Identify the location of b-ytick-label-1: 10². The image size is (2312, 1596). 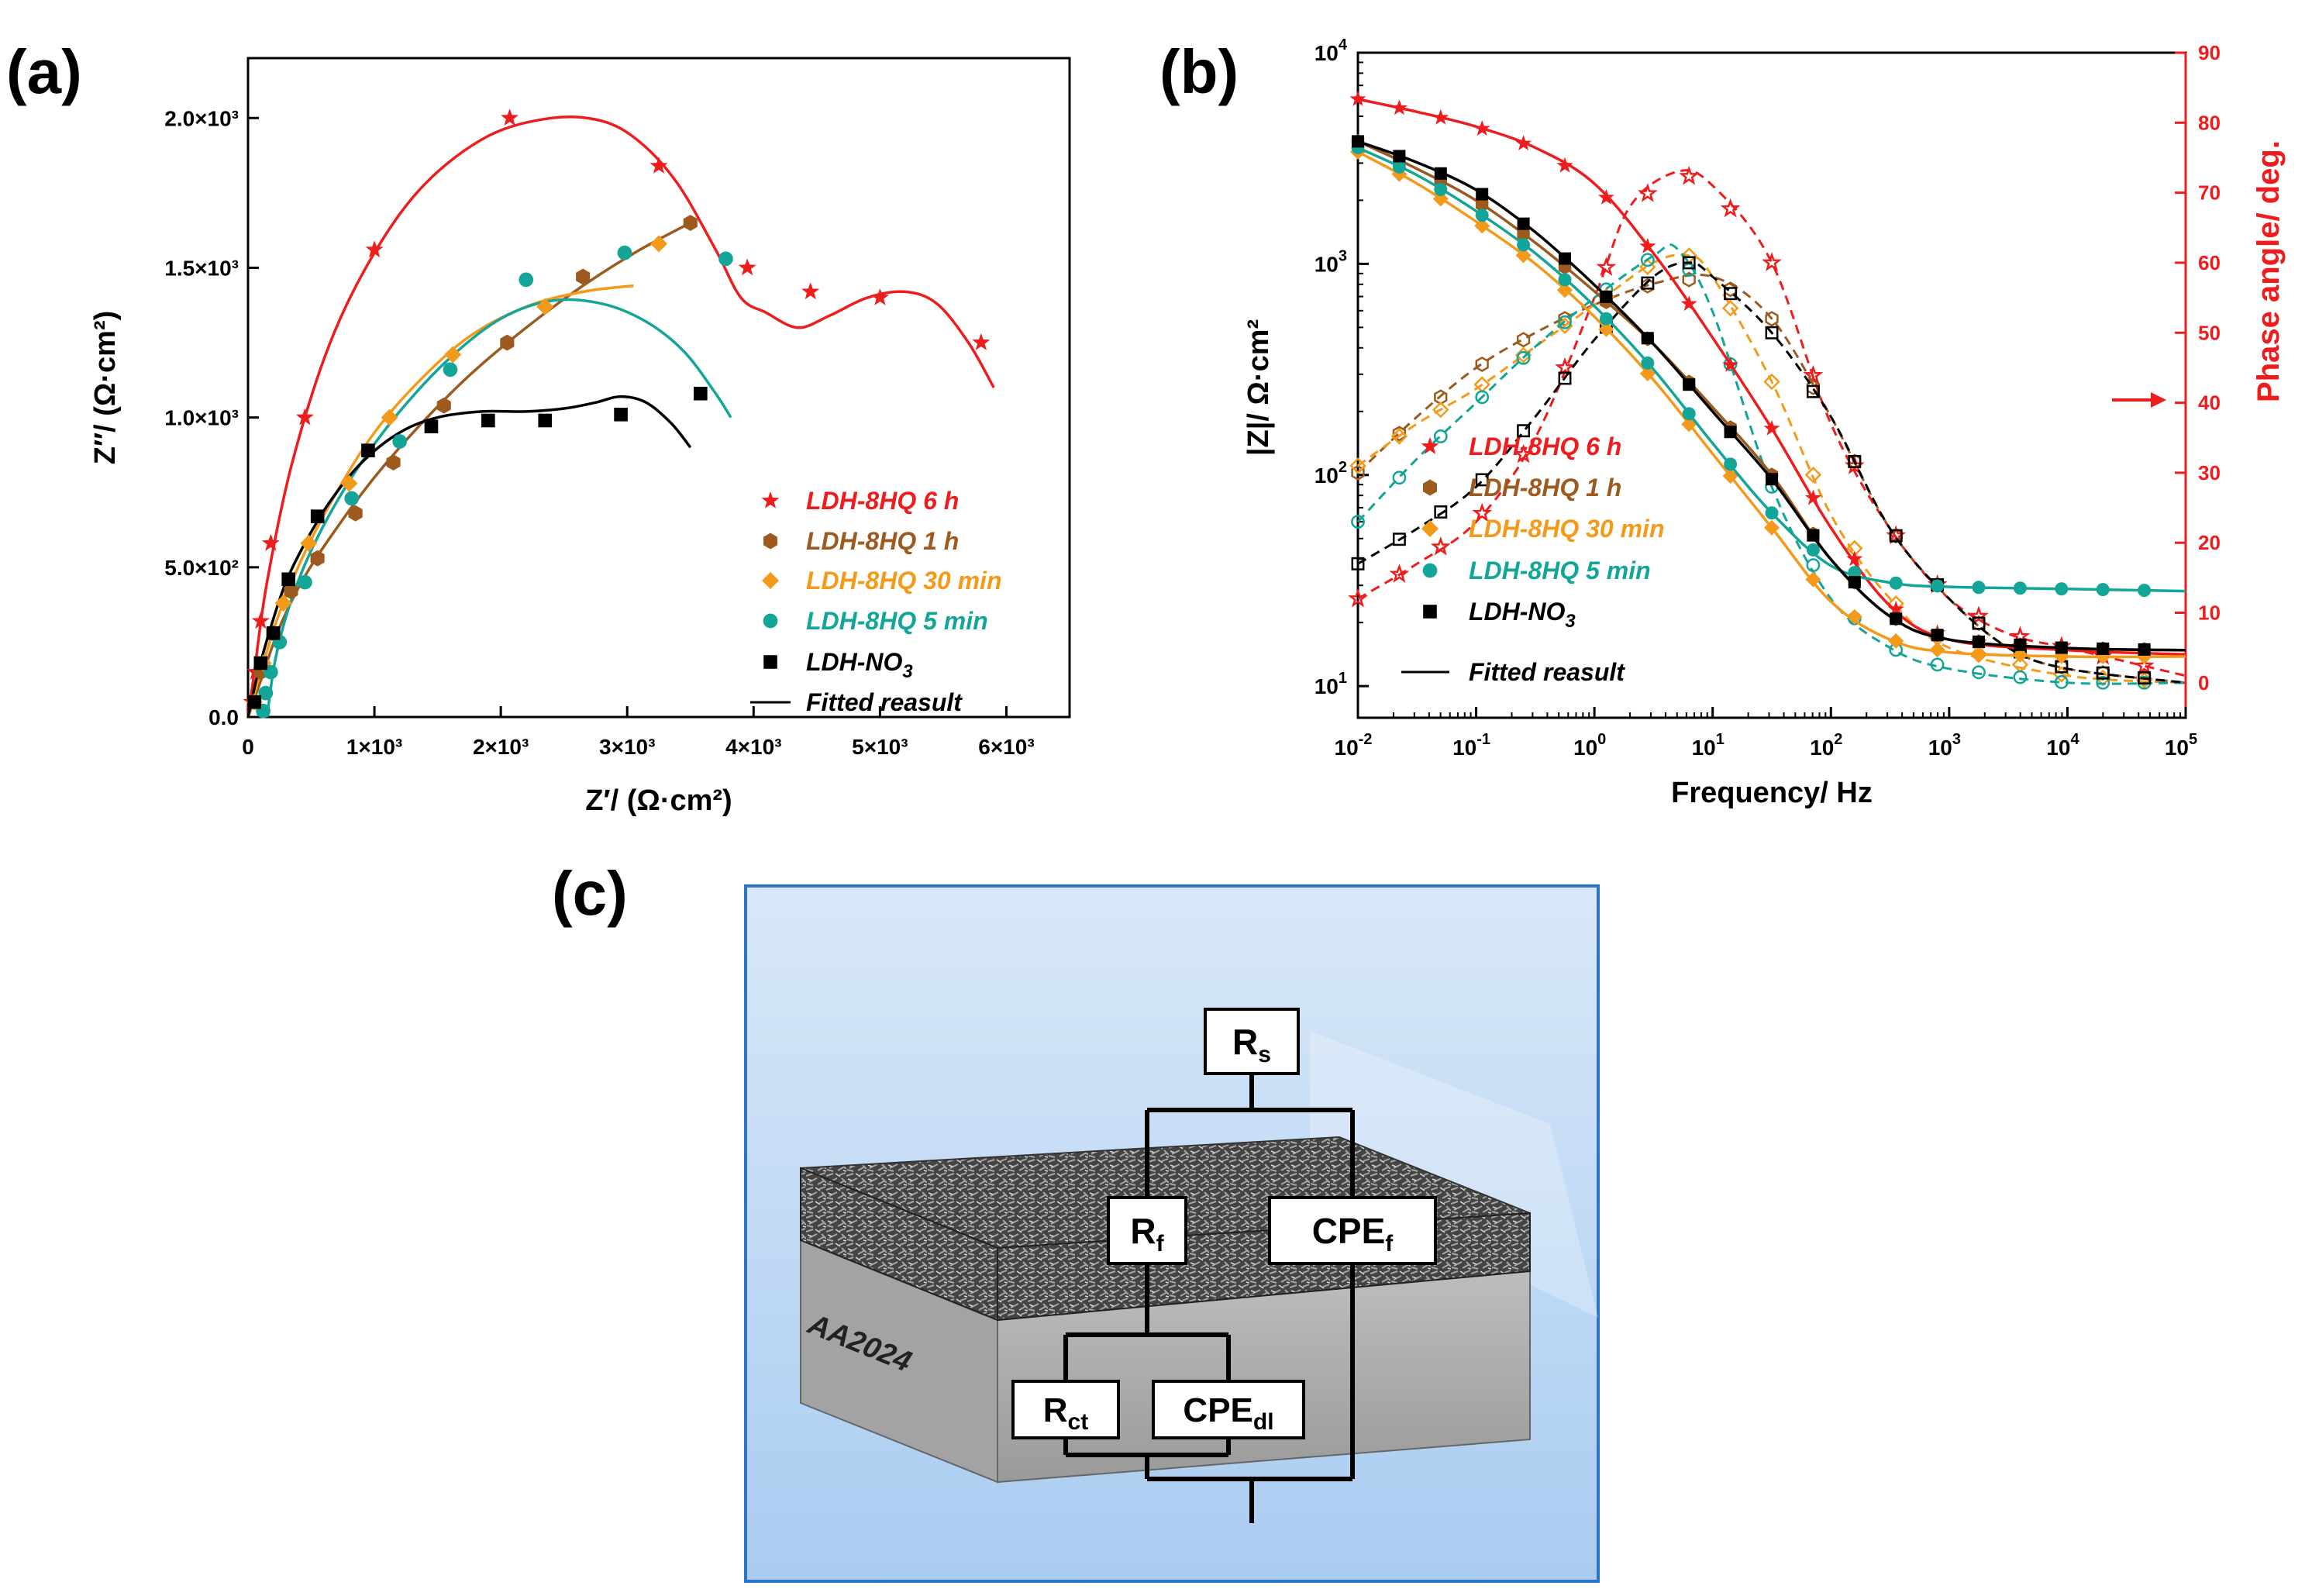
(1330, 473).